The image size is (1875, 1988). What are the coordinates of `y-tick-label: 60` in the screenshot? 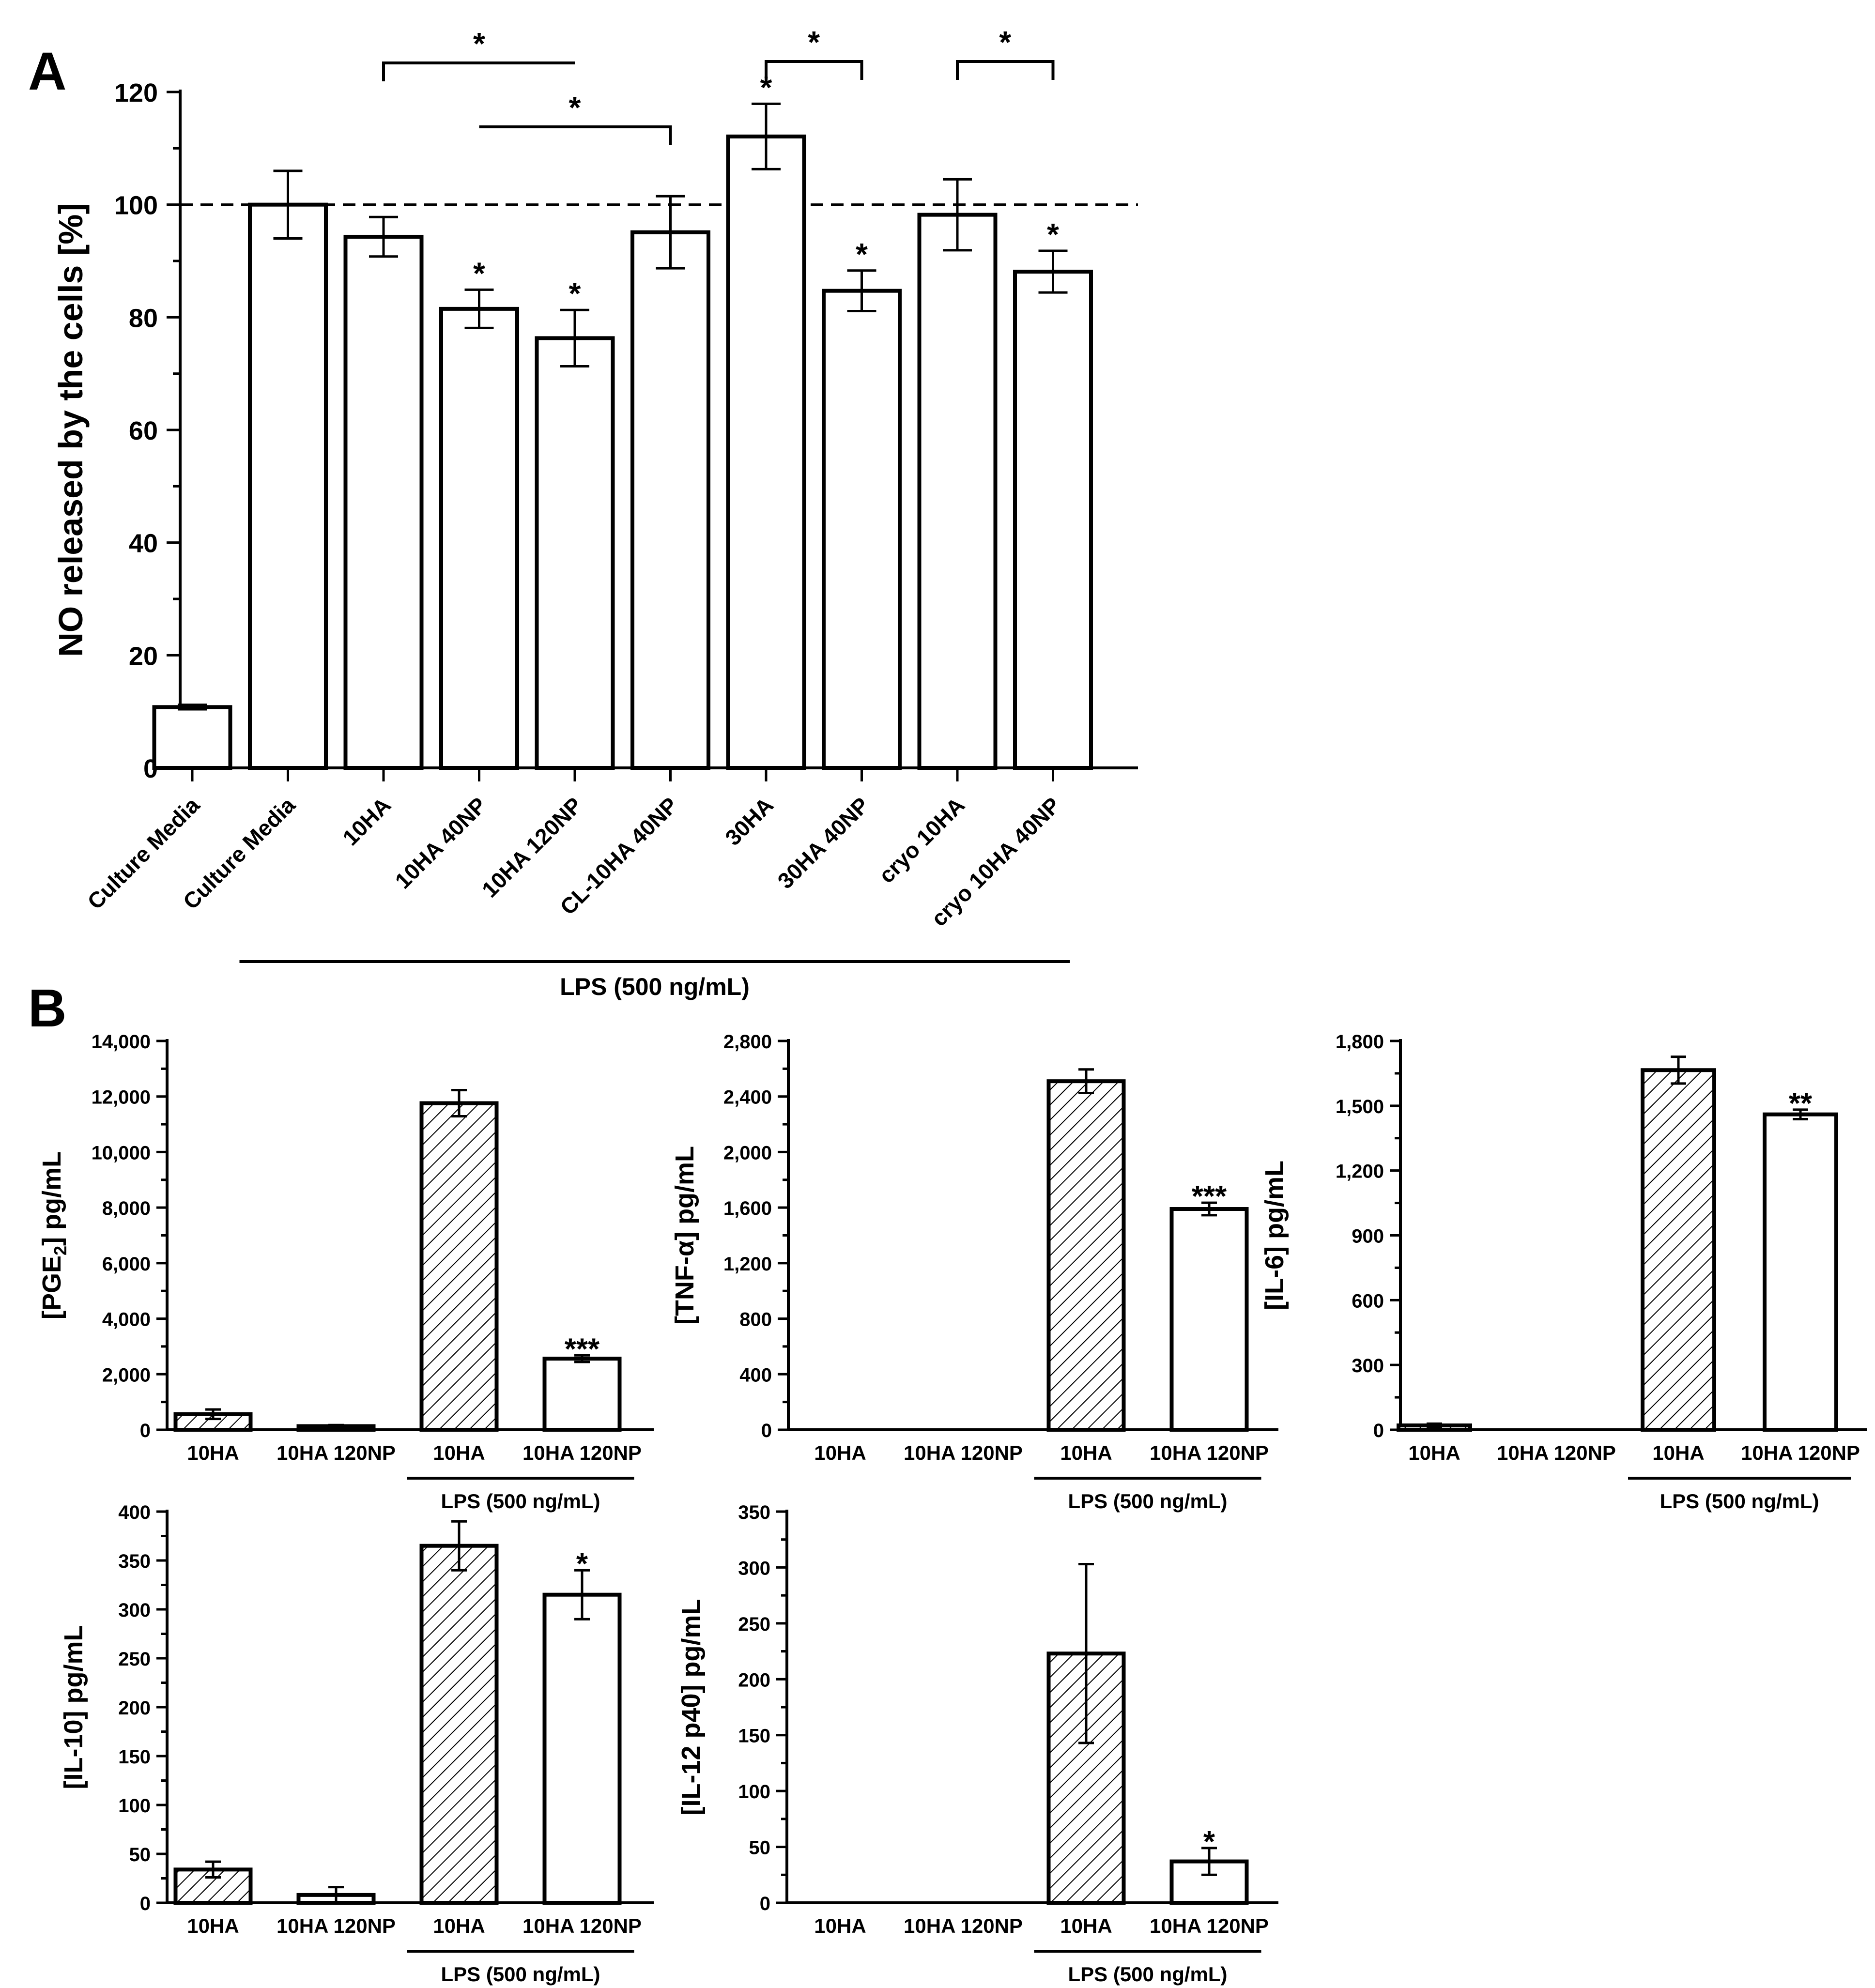 It's located at (143, 430).